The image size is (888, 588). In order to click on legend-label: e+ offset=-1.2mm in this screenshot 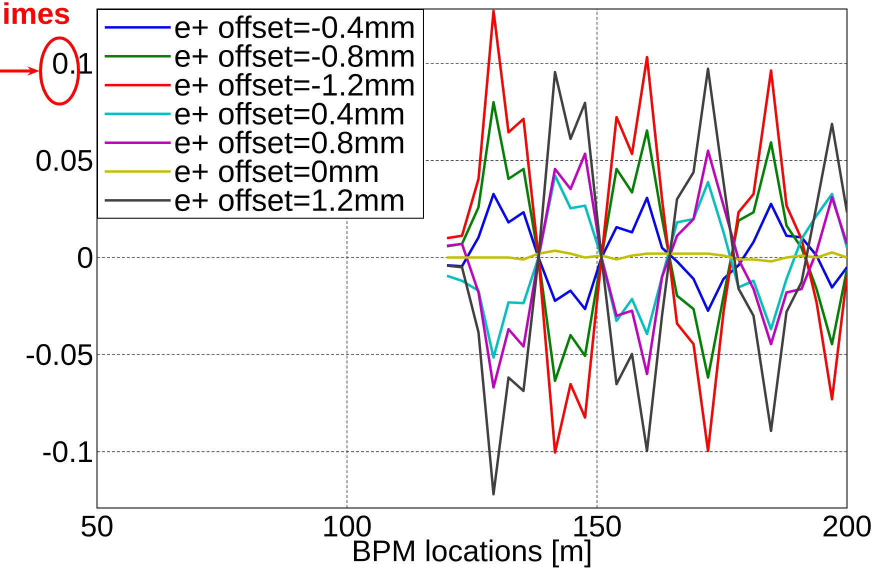, I will do `click(294, 84)`.